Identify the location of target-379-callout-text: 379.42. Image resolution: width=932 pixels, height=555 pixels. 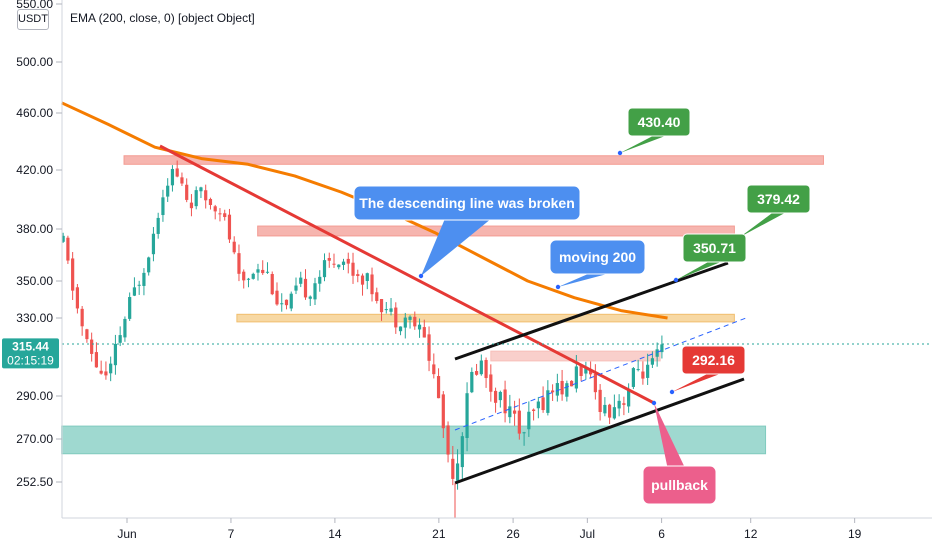
(778, 199).